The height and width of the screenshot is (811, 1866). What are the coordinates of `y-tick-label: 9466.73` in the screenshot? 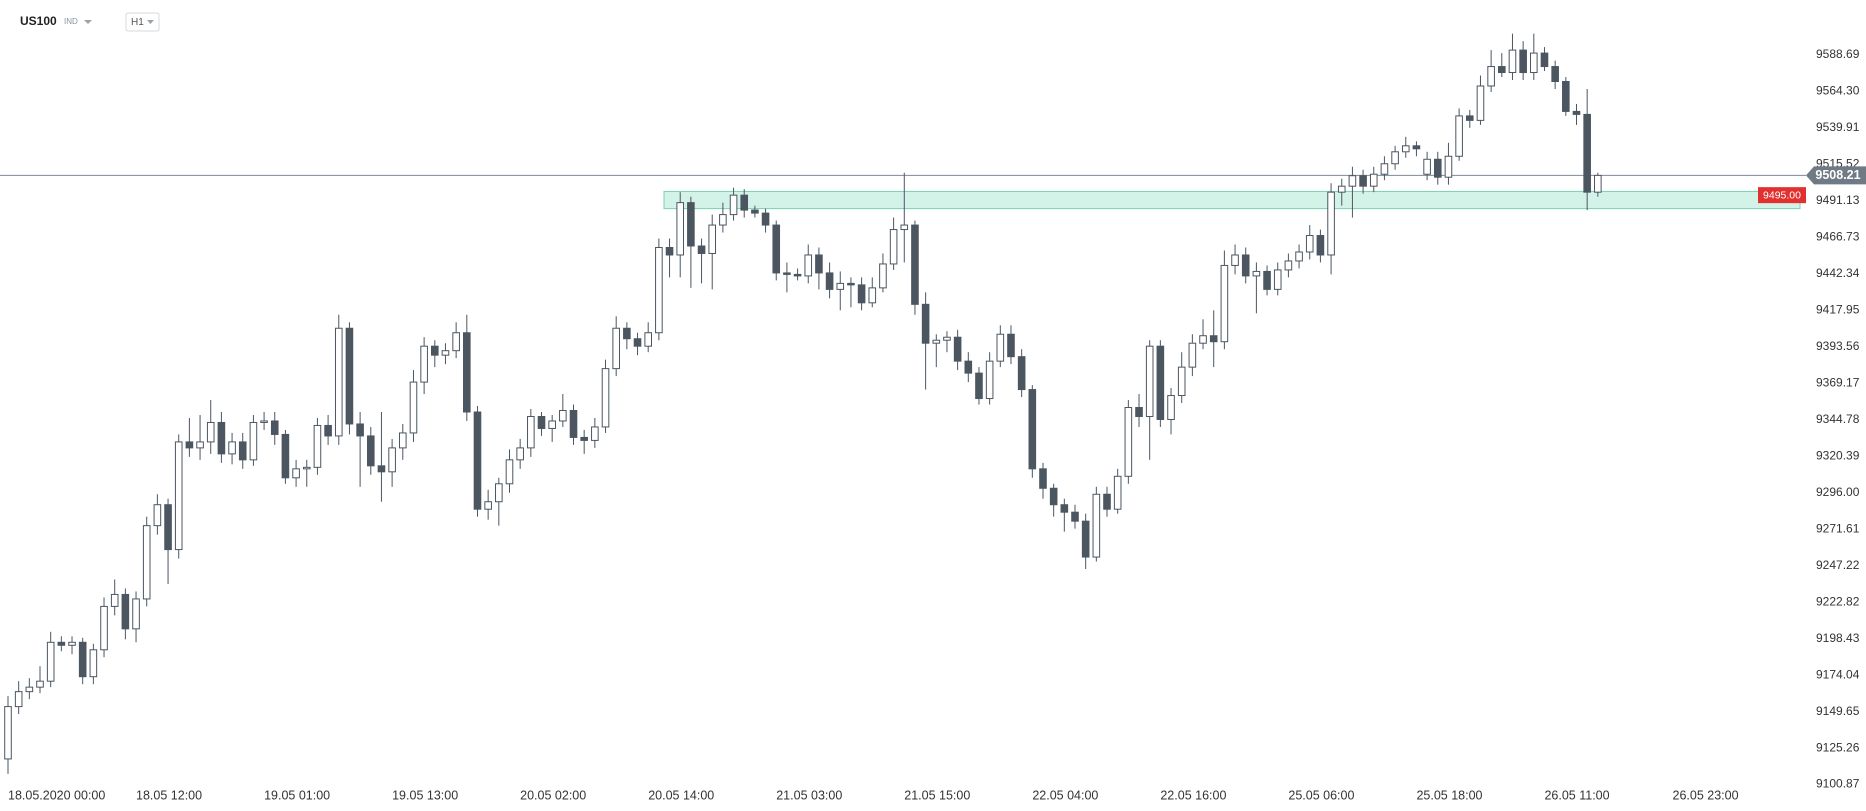 It's located at (1838, 237).